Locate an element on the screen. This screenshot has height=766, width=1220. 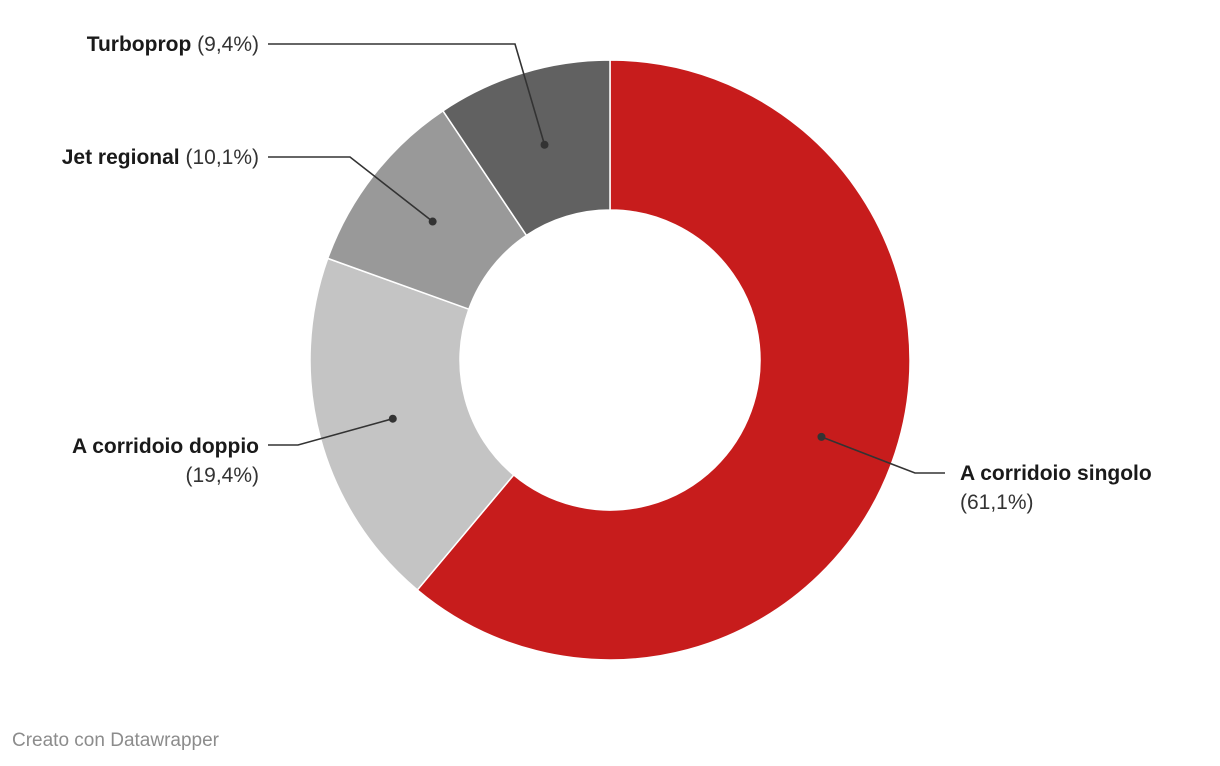
leader-dot-jet-regional is located at coordinates (432, 221).